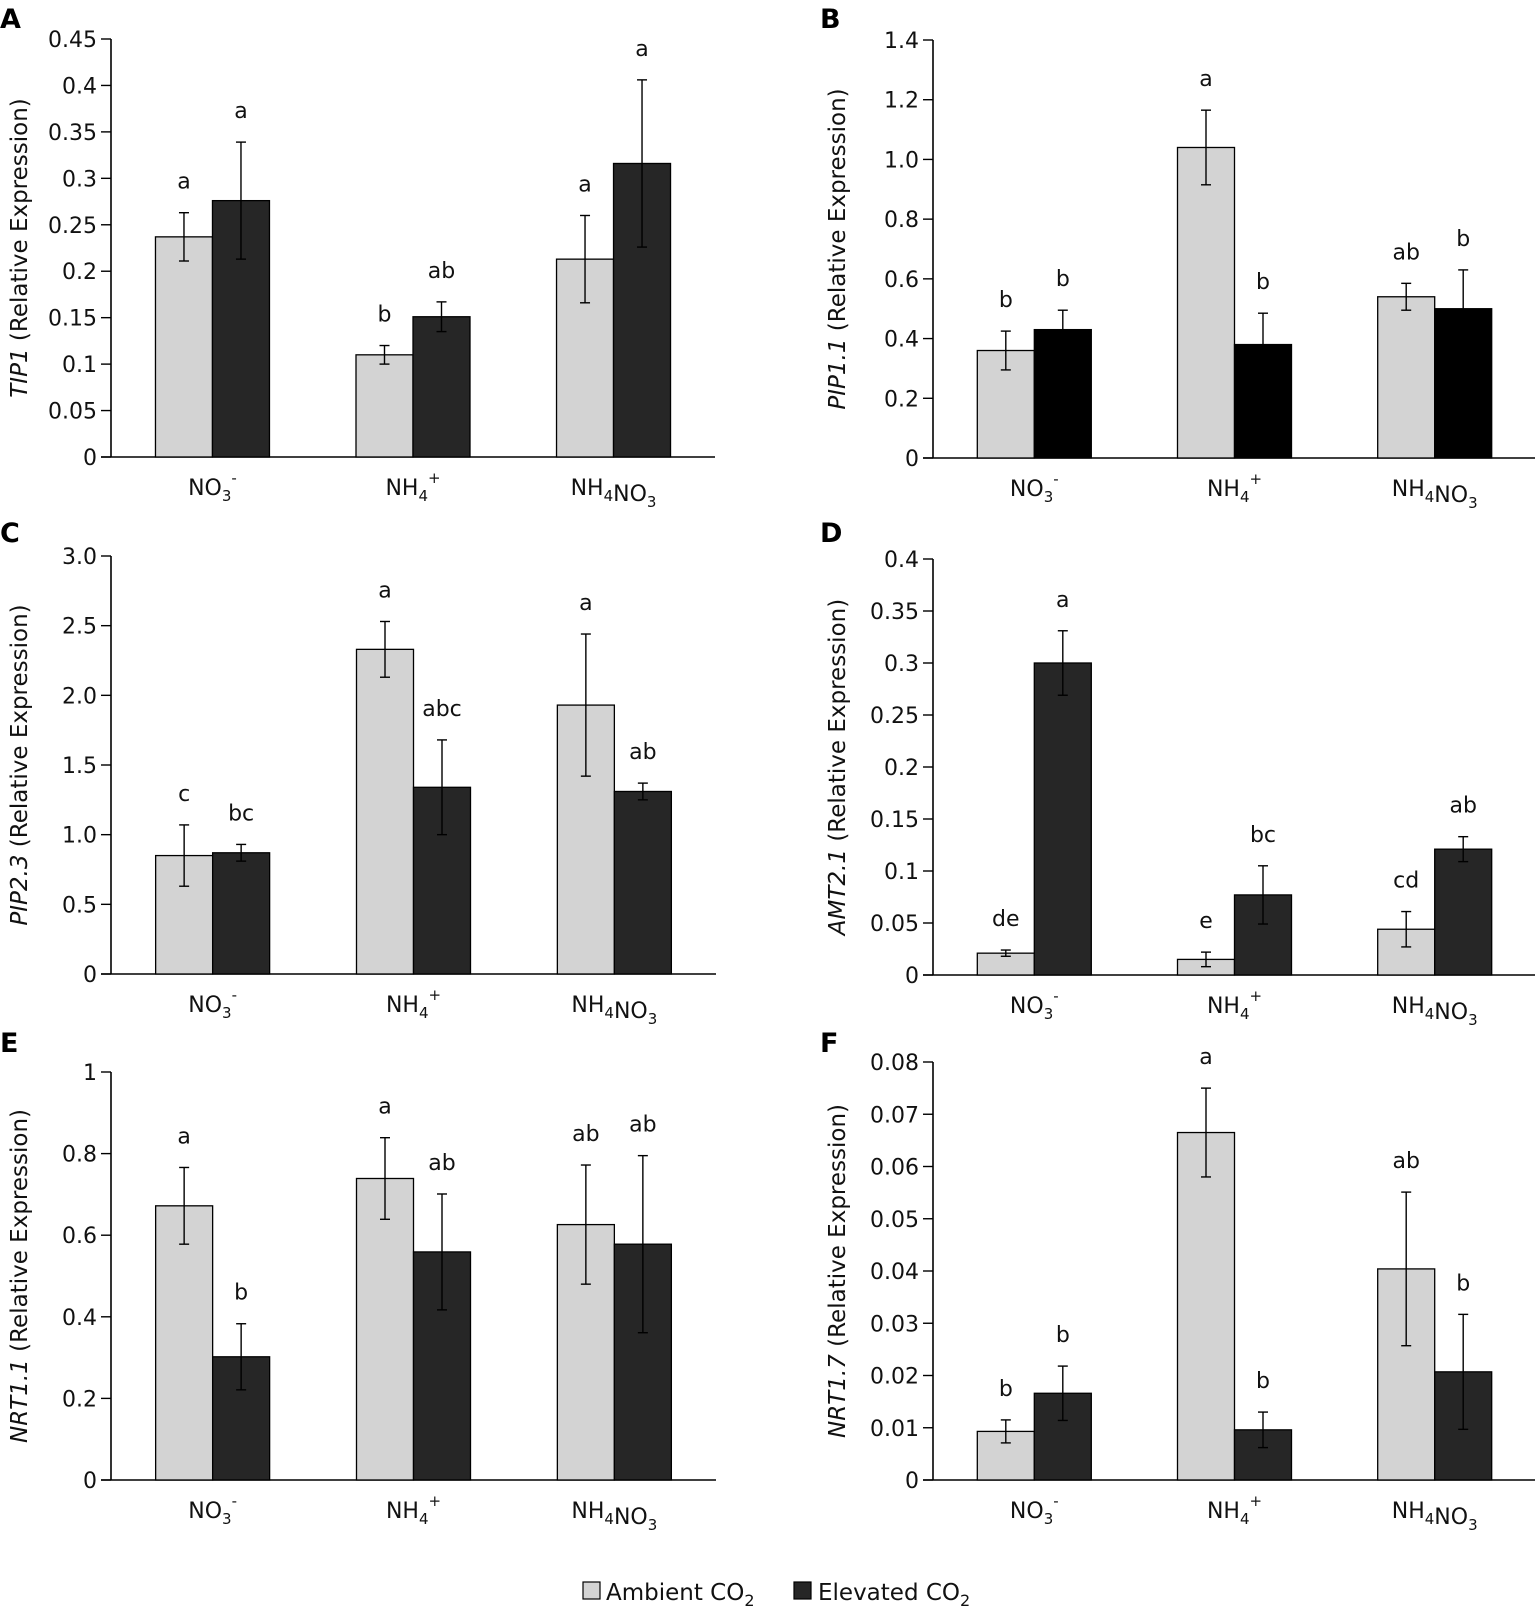 Image resolution: width=1535 pixels, height=1607 pixels. What do you see at coordinates (212, 1510) in the screenshot?
I see `panel-e-category-label: NO3-` at bounding box center [212, 1510].